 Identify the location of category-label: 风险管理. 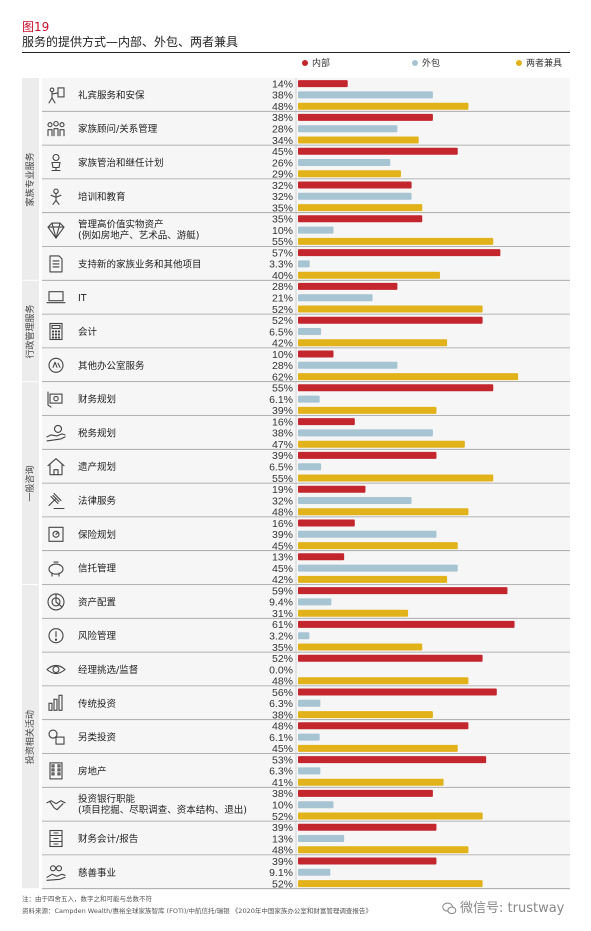
(97, 636).